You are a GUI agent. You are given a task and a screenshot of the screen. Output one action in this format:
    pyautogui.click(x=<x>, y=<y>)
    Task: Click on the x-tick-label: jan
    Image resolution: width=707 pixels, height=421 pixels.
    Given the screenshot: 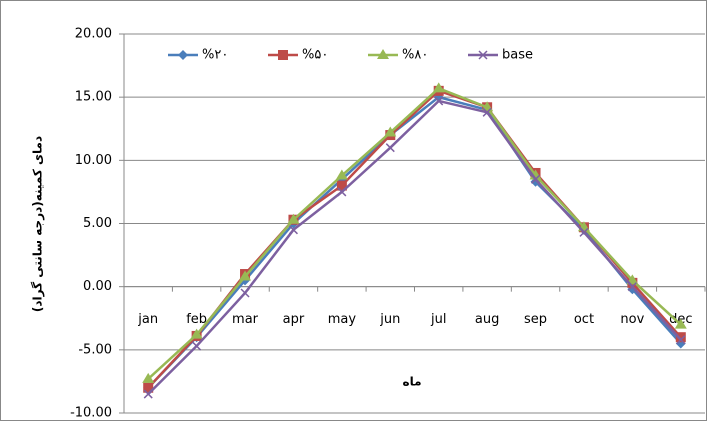 What is the action you would take?
    pyautogui.click(x=147, y=319)
    